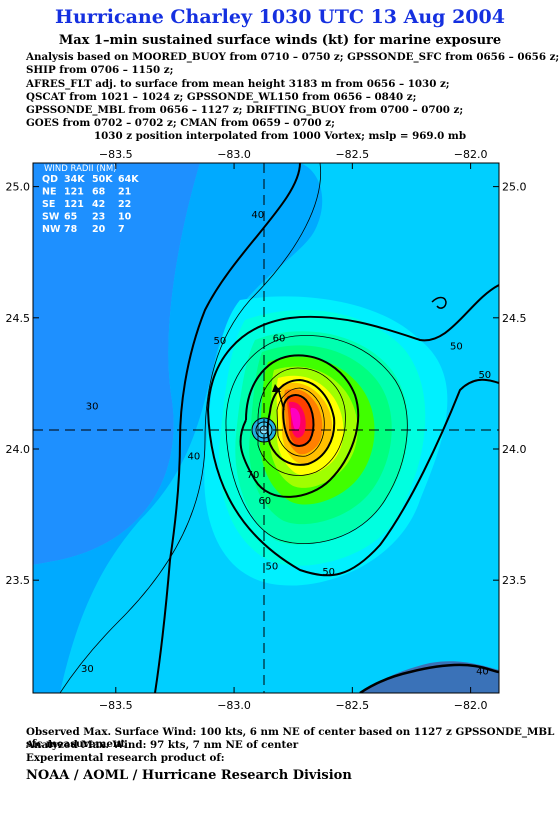  I want to click on wind-radii-cell: 22, so click(124, 204).